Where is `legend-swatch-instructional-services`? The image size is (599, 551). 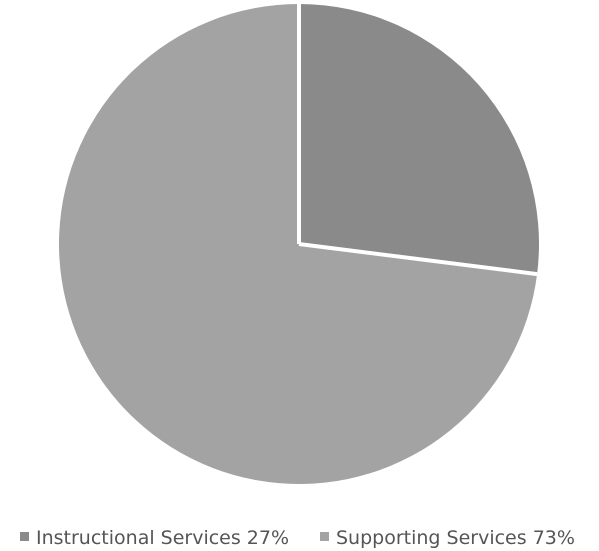
legend-swatch-instructional-services is located at coordinates (24, 536).